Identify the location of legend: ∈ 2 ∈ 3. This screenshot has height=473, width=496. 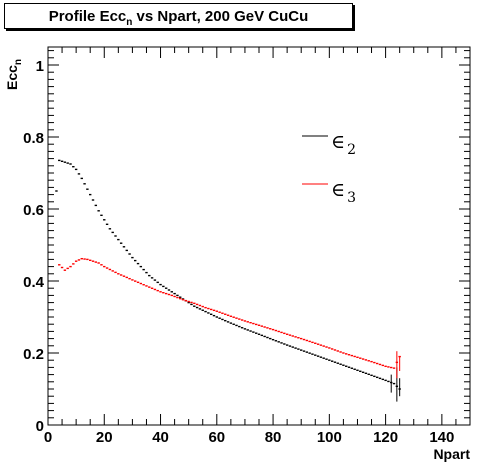
(329, 168).